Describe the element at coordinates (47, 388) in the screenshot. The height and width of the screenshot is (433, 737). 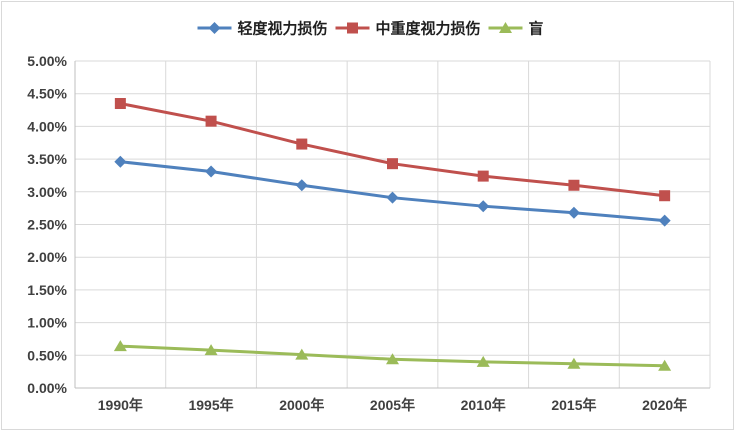
I see `y-tick-label: 0.00%` at that location.